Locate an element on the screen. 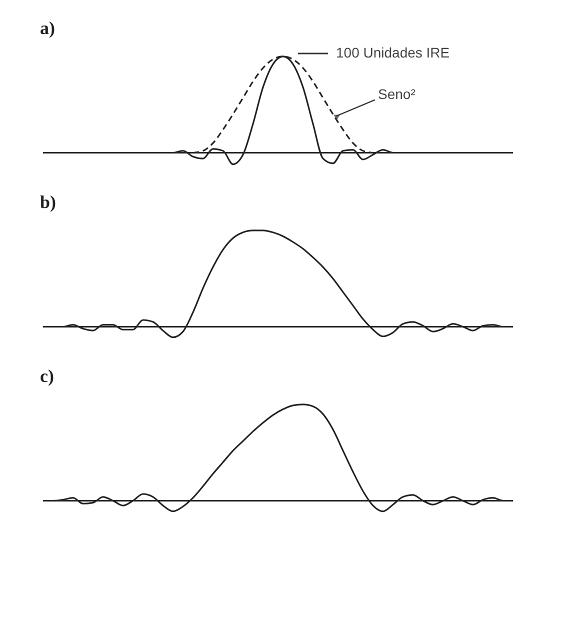 Image resolution: width=574 pixels, height=631 pixels. chart-title: c) is located at coordinates (47, 376).